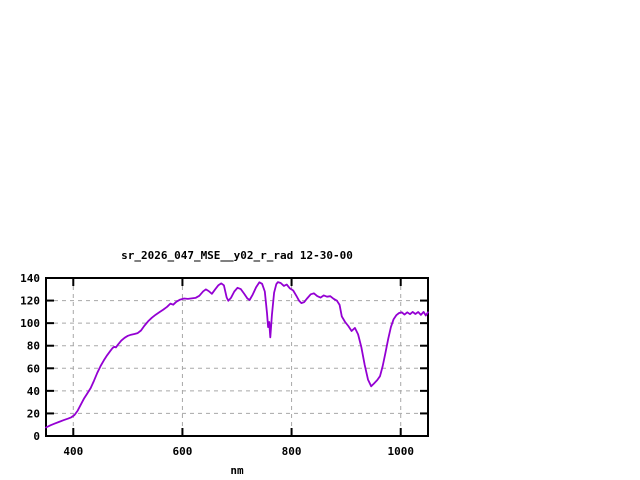  Describe the element at coordinates (33, 391) in the screenshot. I see `y-tick-label: 40` at that location.